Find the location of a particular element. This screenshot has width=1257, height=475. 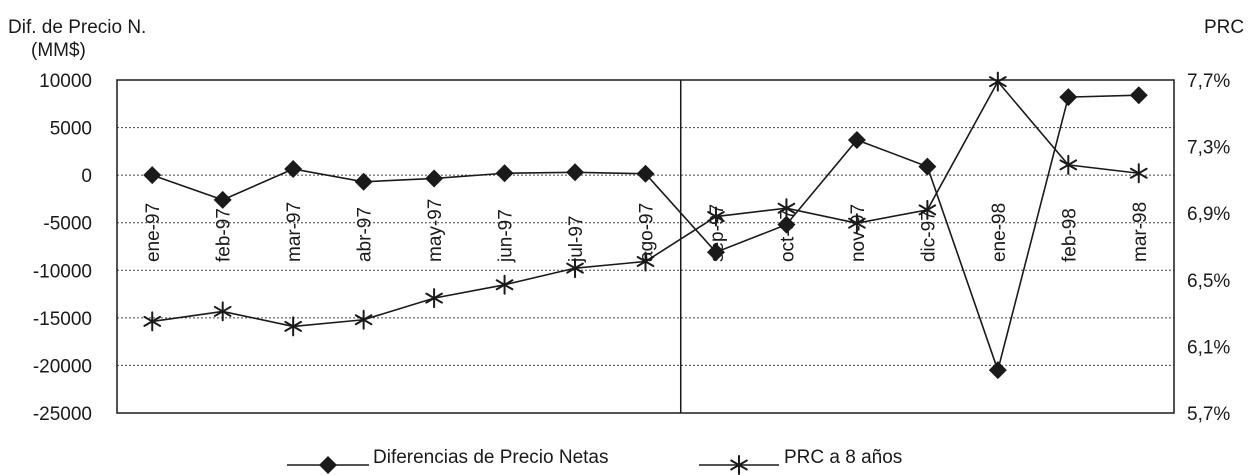

x-category-label: jul-97 is located at coordinates (576, 239).